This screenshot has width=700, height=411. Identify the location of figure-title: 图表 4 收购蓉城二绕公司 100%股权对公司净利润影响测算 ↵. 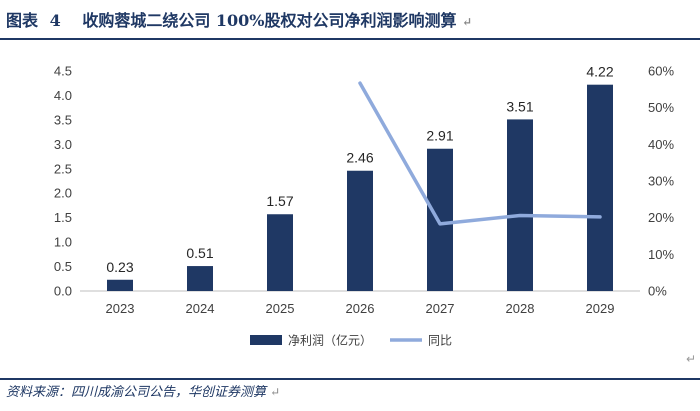
(239, 21).